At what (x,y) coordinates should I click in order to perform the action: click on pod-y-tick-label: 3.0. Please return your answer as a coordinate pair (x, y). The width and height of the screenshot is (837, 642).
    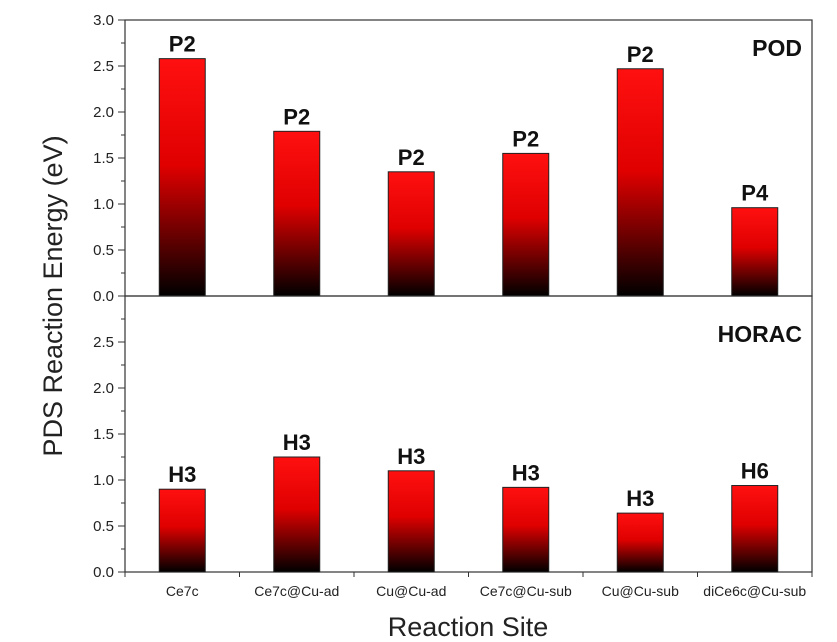
    Looking at the image, I should click on (103, 20).